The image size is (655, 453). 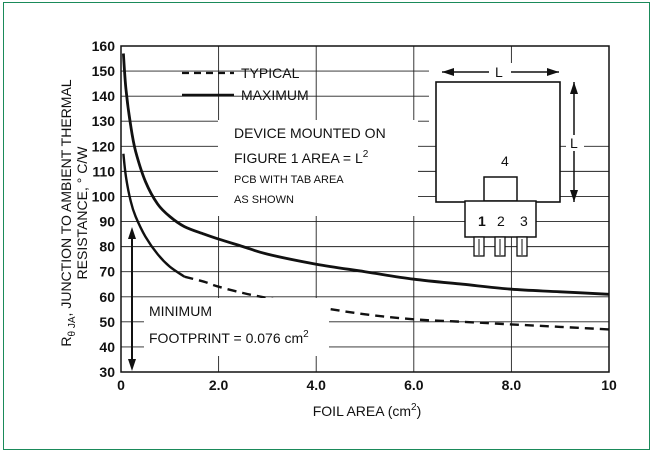 What do you see at coordinates (104, 96) in the screenshot?
I see `y-tick-140: 140` at bounding box center [104, 96].